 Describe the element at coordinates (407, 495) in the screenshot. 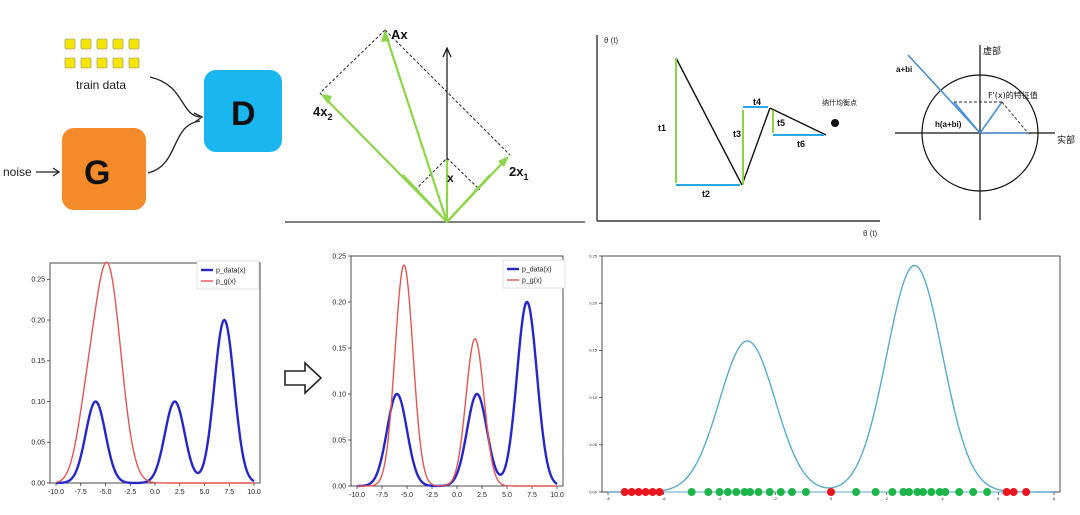

I see `x-tick-label: -5.0` at that location.